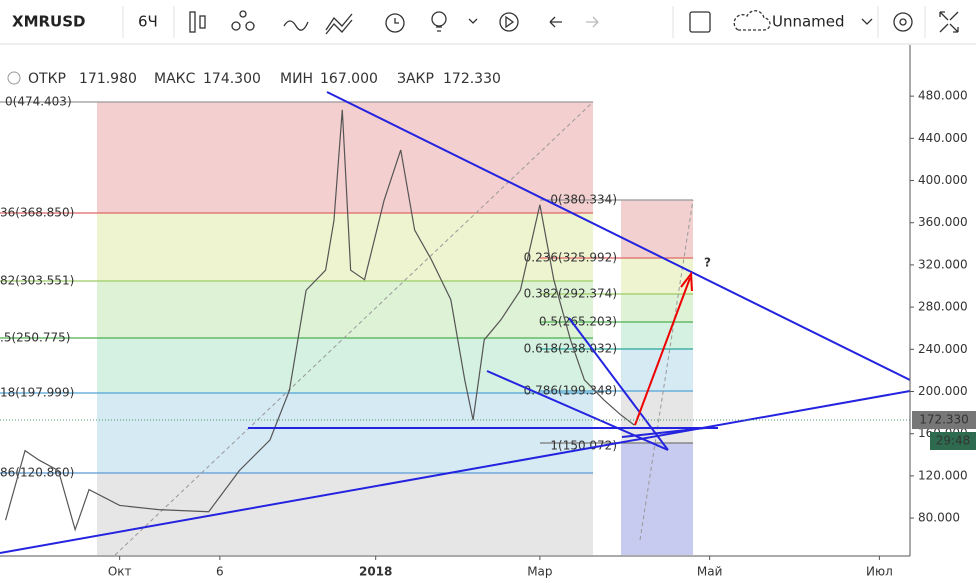 The height and width of the screenshot is (583, 976). I want to click on ohlc-label: МАКС, so click(175, 79).